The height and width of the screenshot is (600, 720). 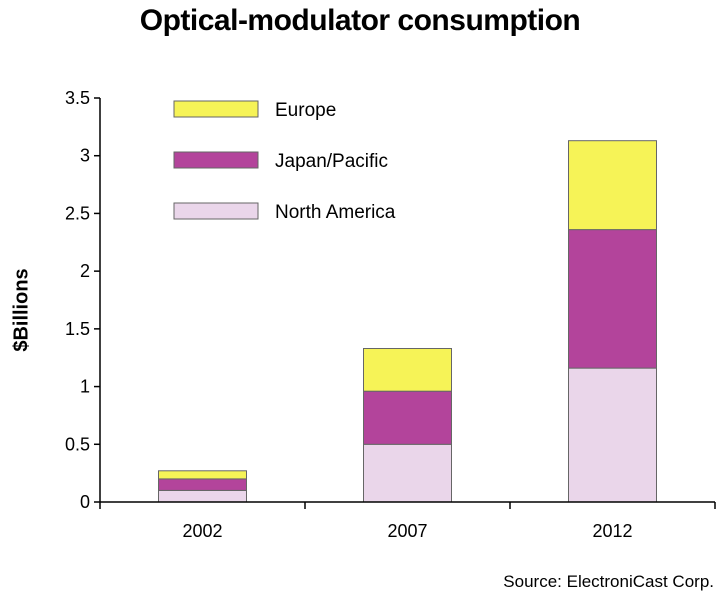 What do you see at coordinates (612, 299) in the screenshot?
I see `bar-2012-japan-pacific` at bounding box center [612, 299].